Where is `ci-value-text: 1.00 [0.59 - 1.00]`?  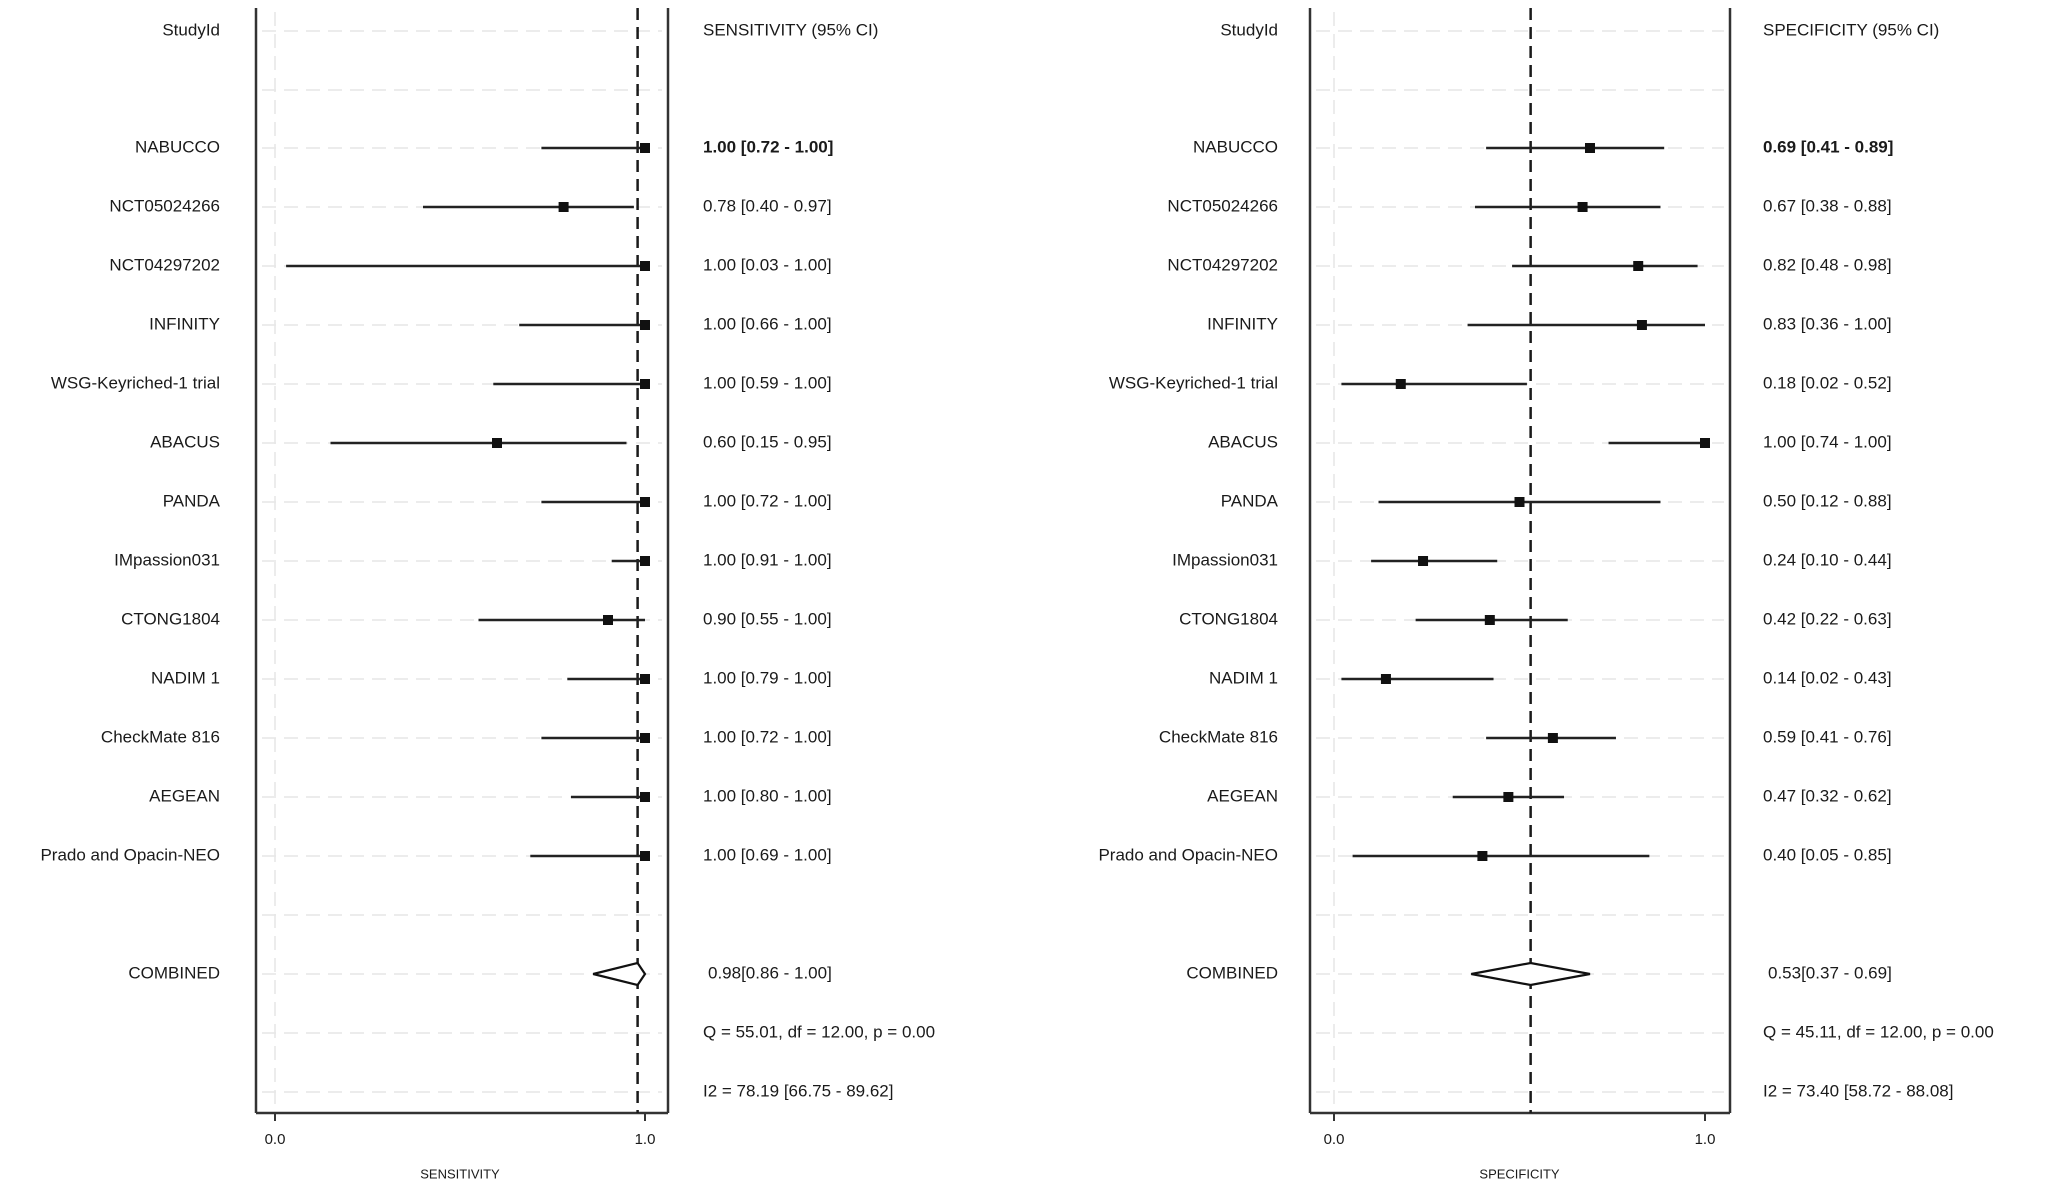
ci-value-text: 1.00 [0.59 - 1.00] is located at coordinates (767, 382).